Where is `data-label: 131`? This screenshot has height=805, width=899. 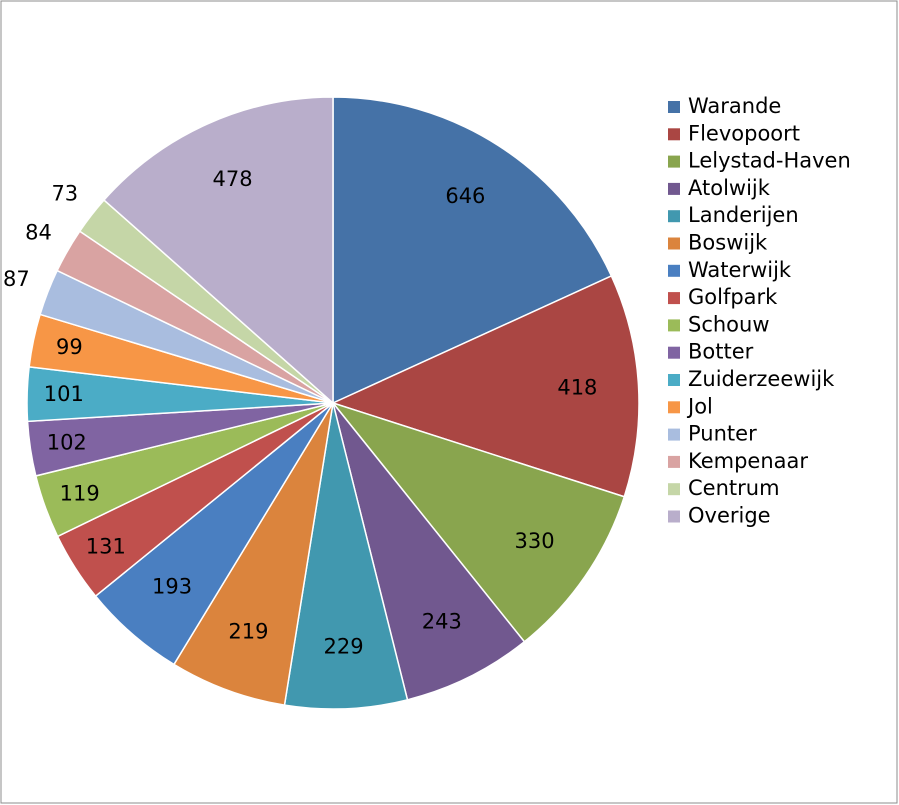 data-label: 131 is located at coordinates (106, 547).